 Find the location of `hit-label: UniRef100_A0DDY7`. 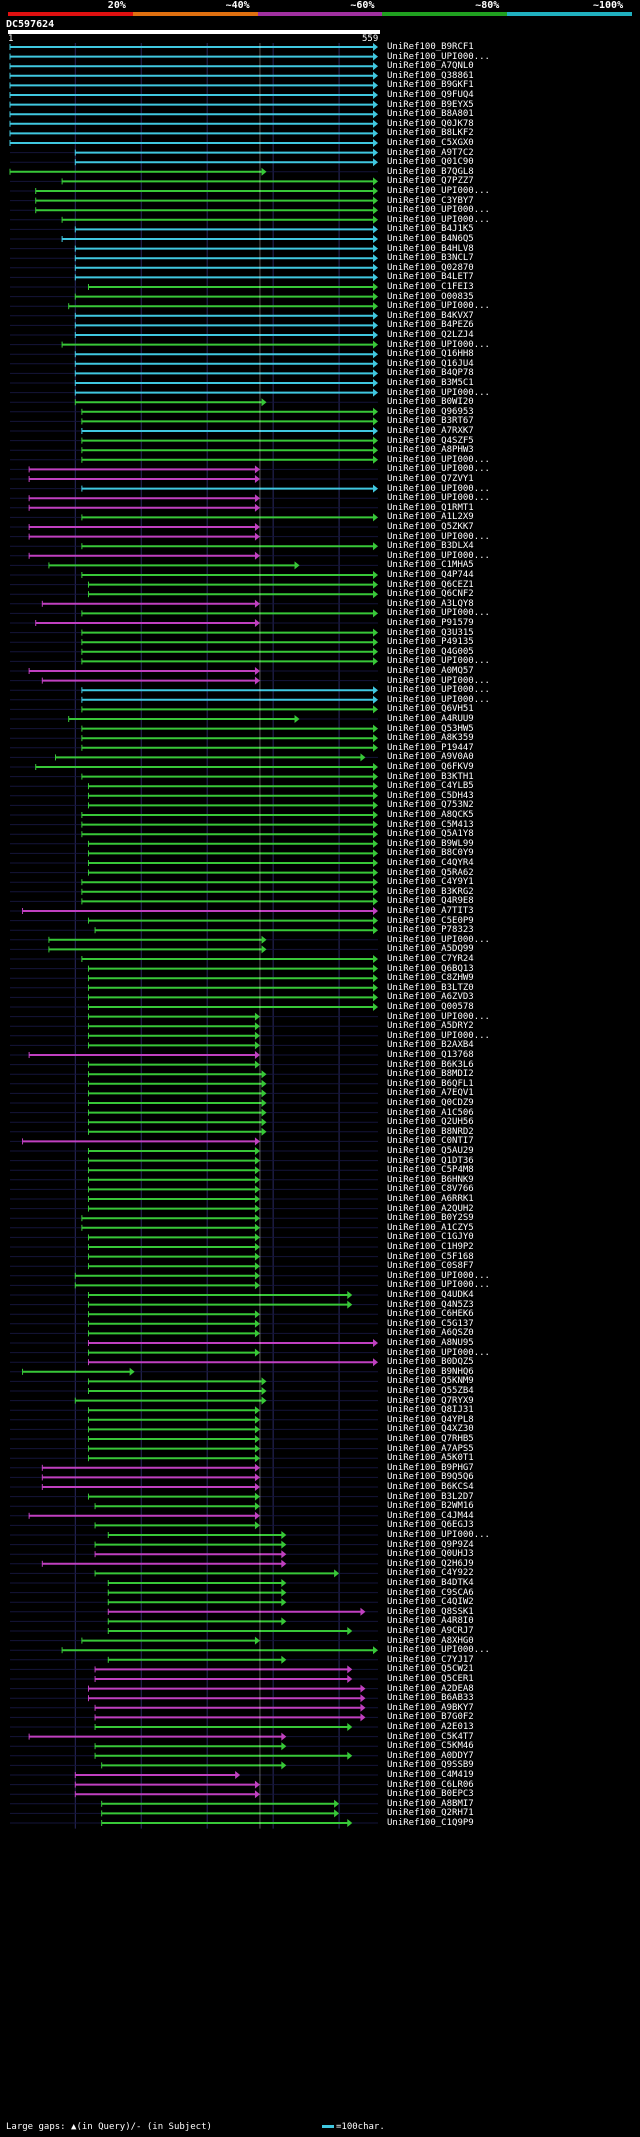

hit-label: UniRef100_A0DDY7 is located at coordinates (430, 1755).